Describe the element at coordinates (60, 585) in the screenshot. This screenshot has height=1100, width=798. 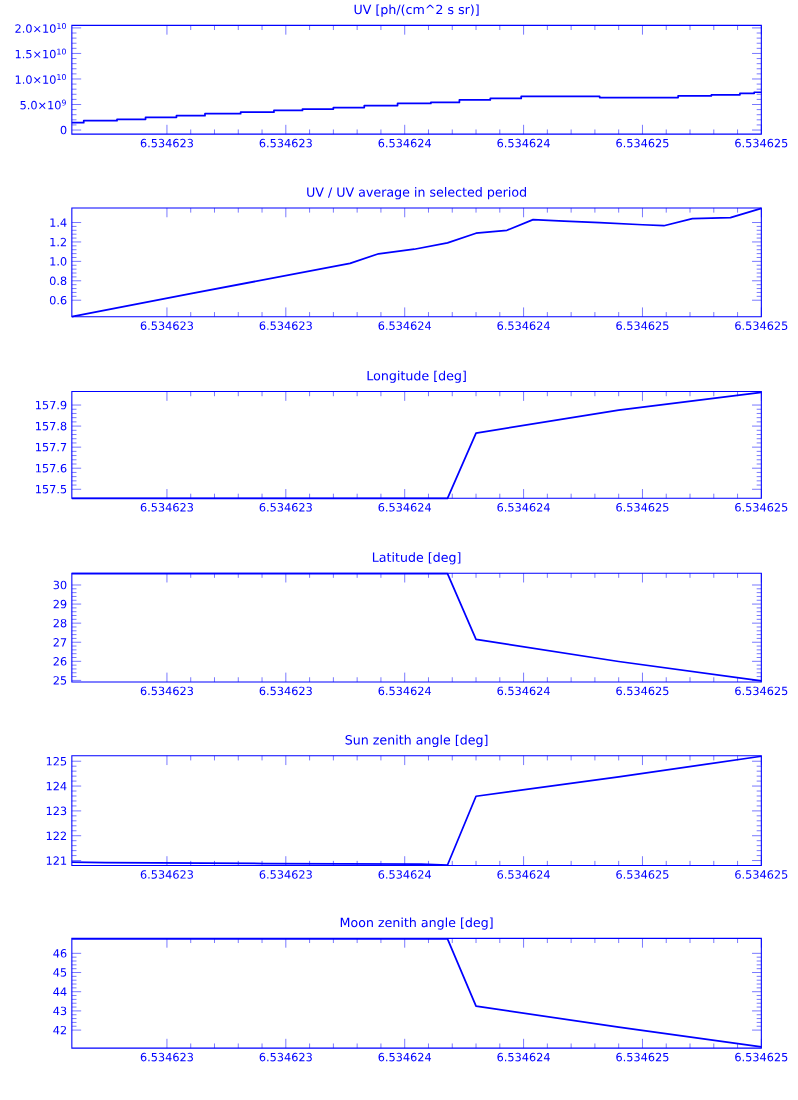
I see `y-tick-label: 30` at that location.